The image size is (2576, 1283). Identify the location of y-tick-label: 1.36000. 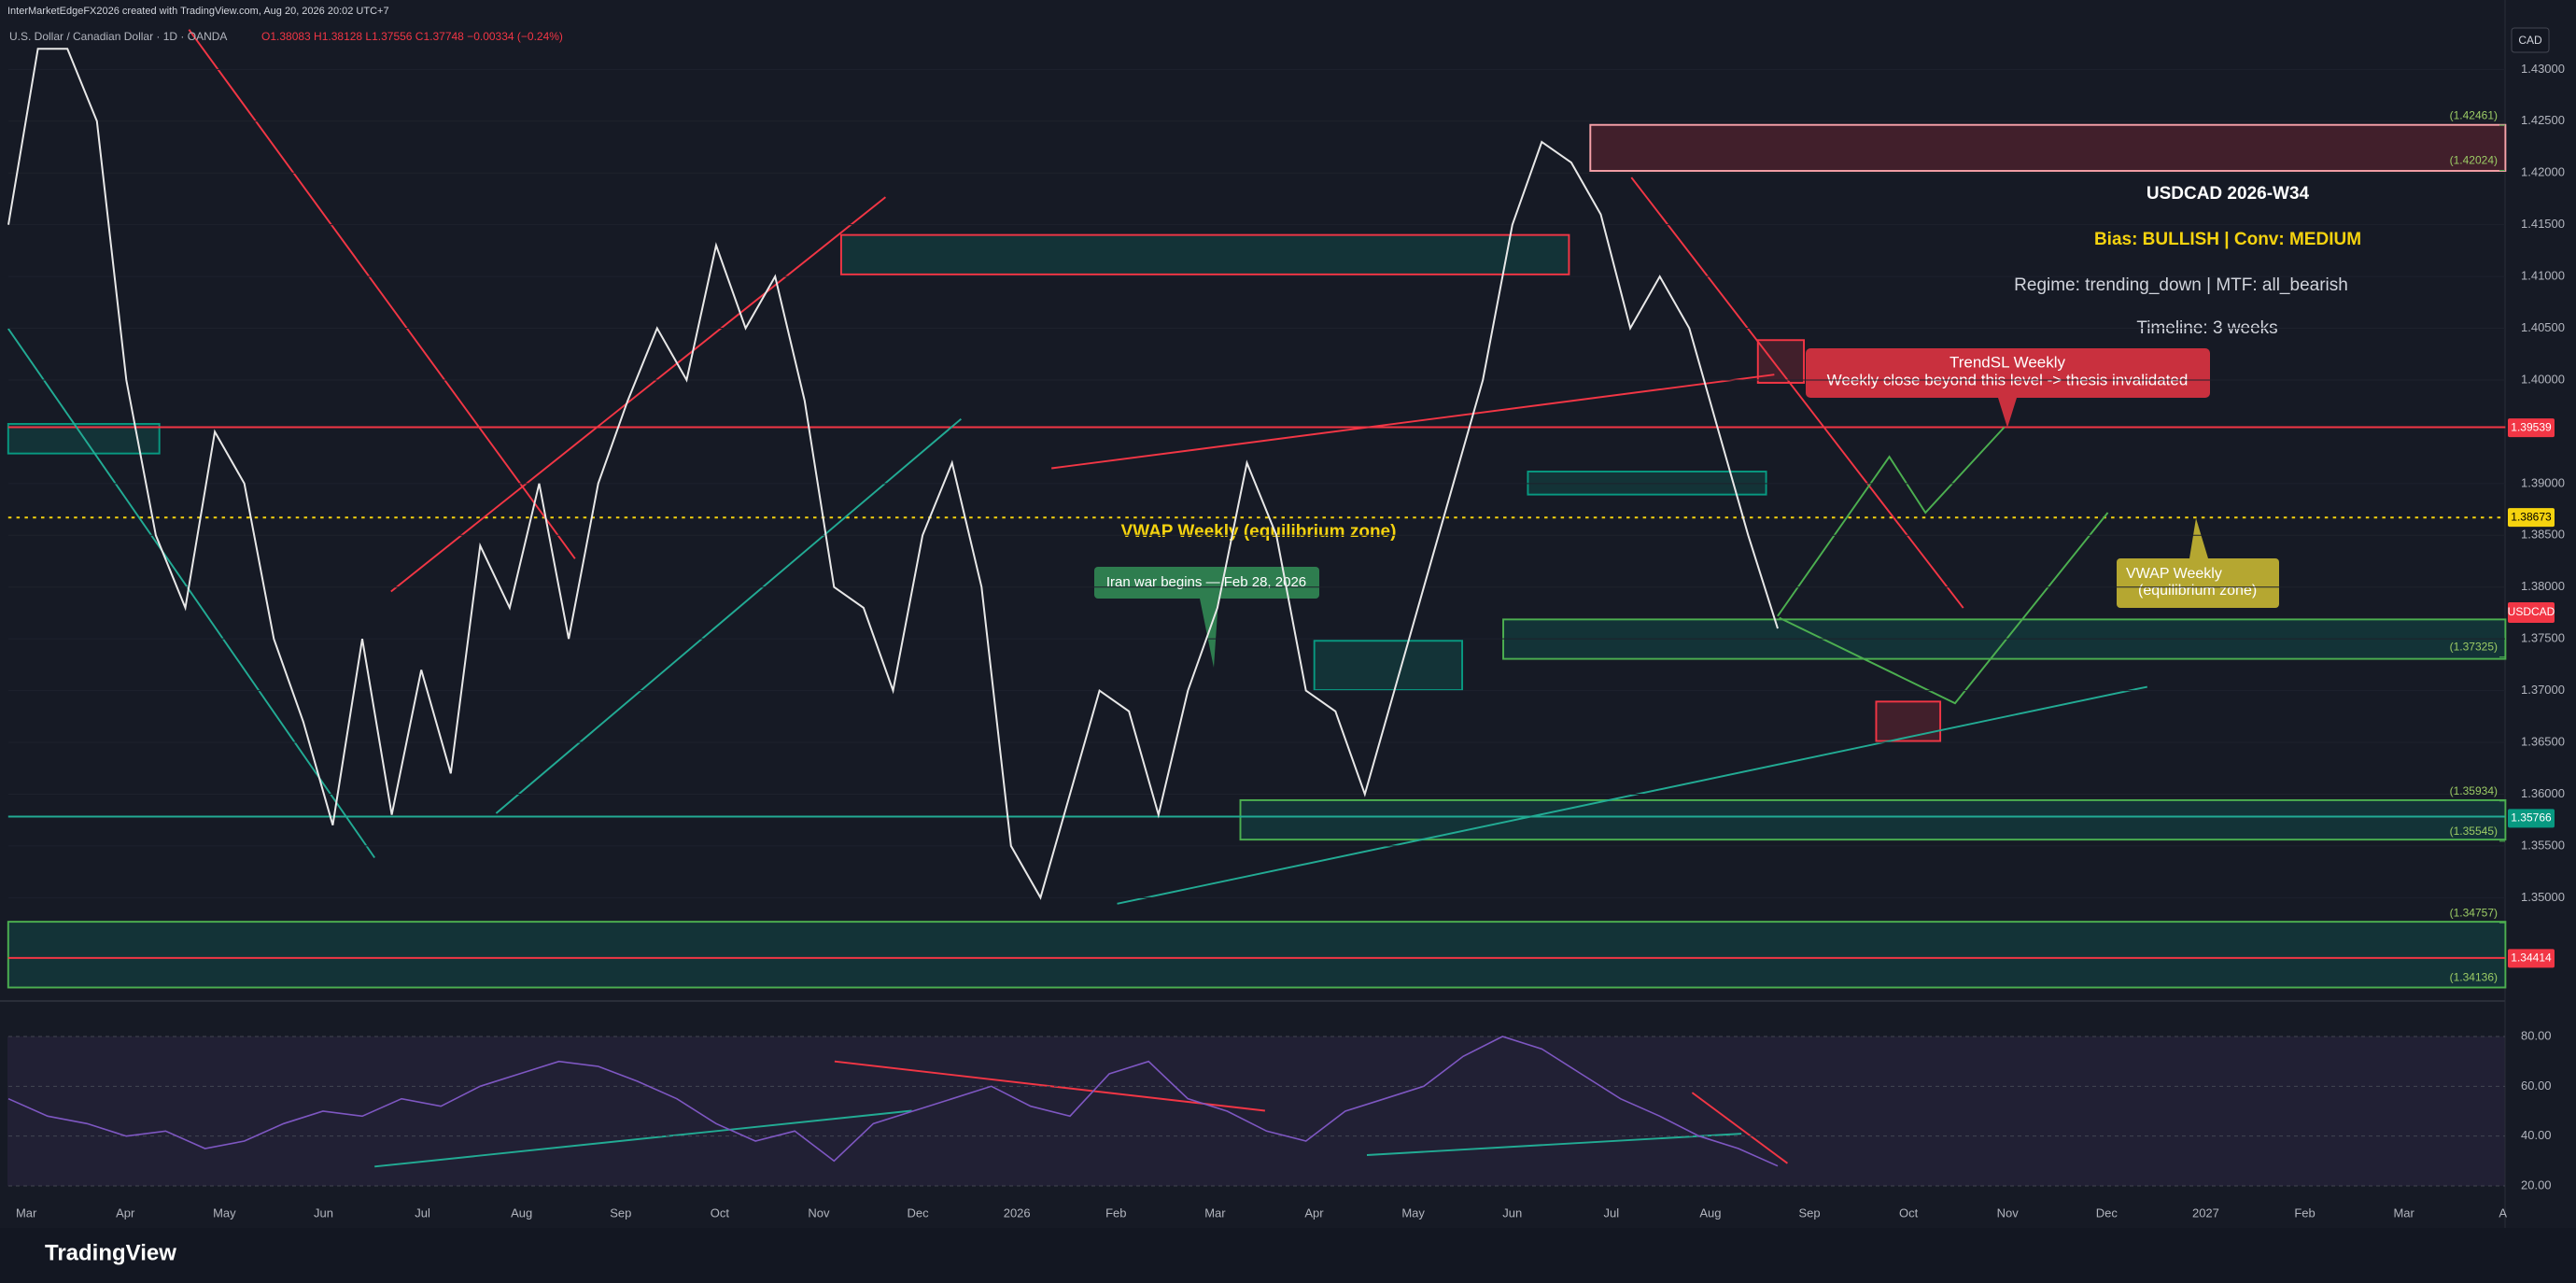
(2543, 793).